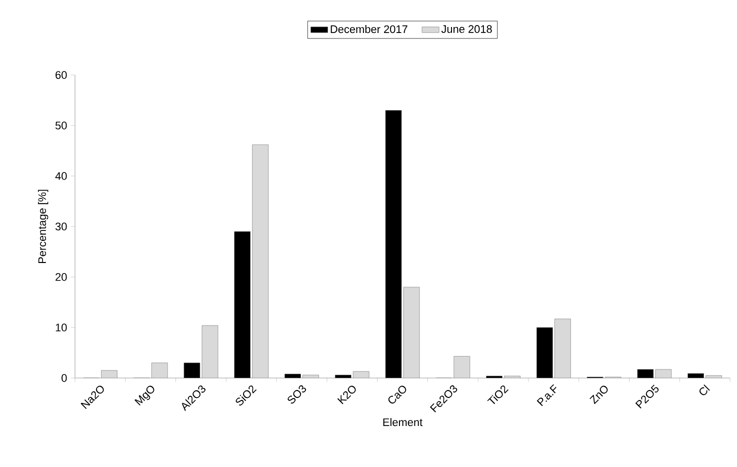 The height and width of the screenshot is (467, 737). What do you see at coordinates (61, 176) in the screenshot?
I see `y-tick-label: 40` at bounding box center [61, 176].